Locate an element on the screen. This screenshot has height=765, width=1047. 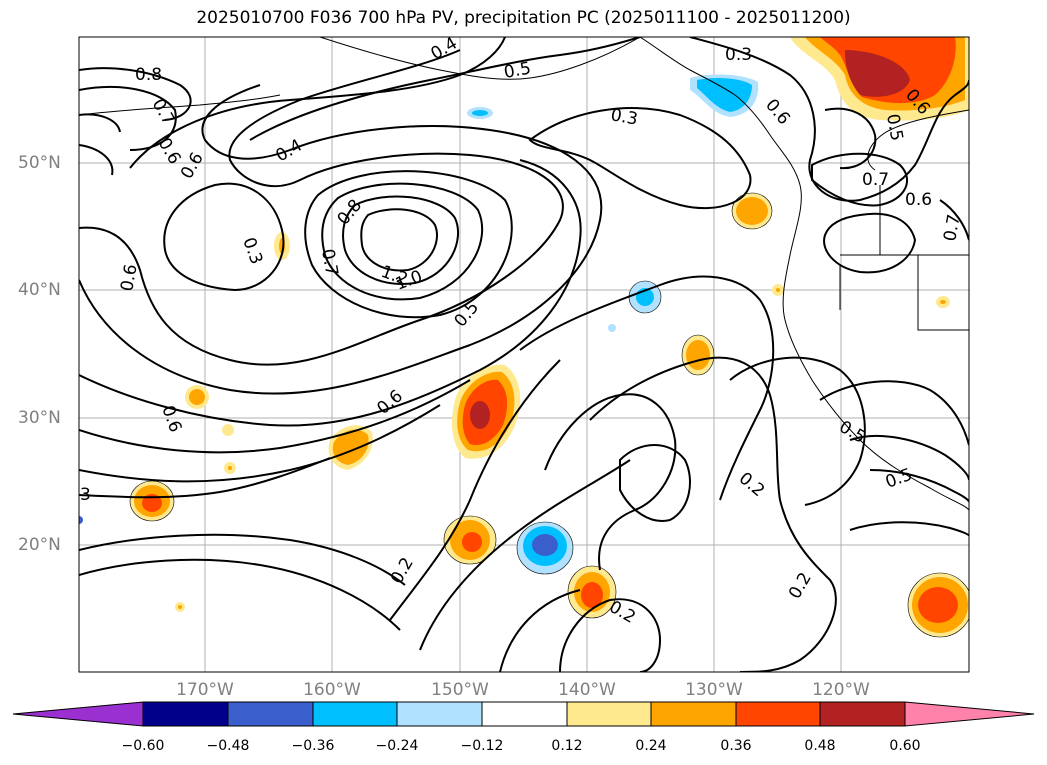
colorbar-tick: 0.60 is located at coordinates (905, 746).